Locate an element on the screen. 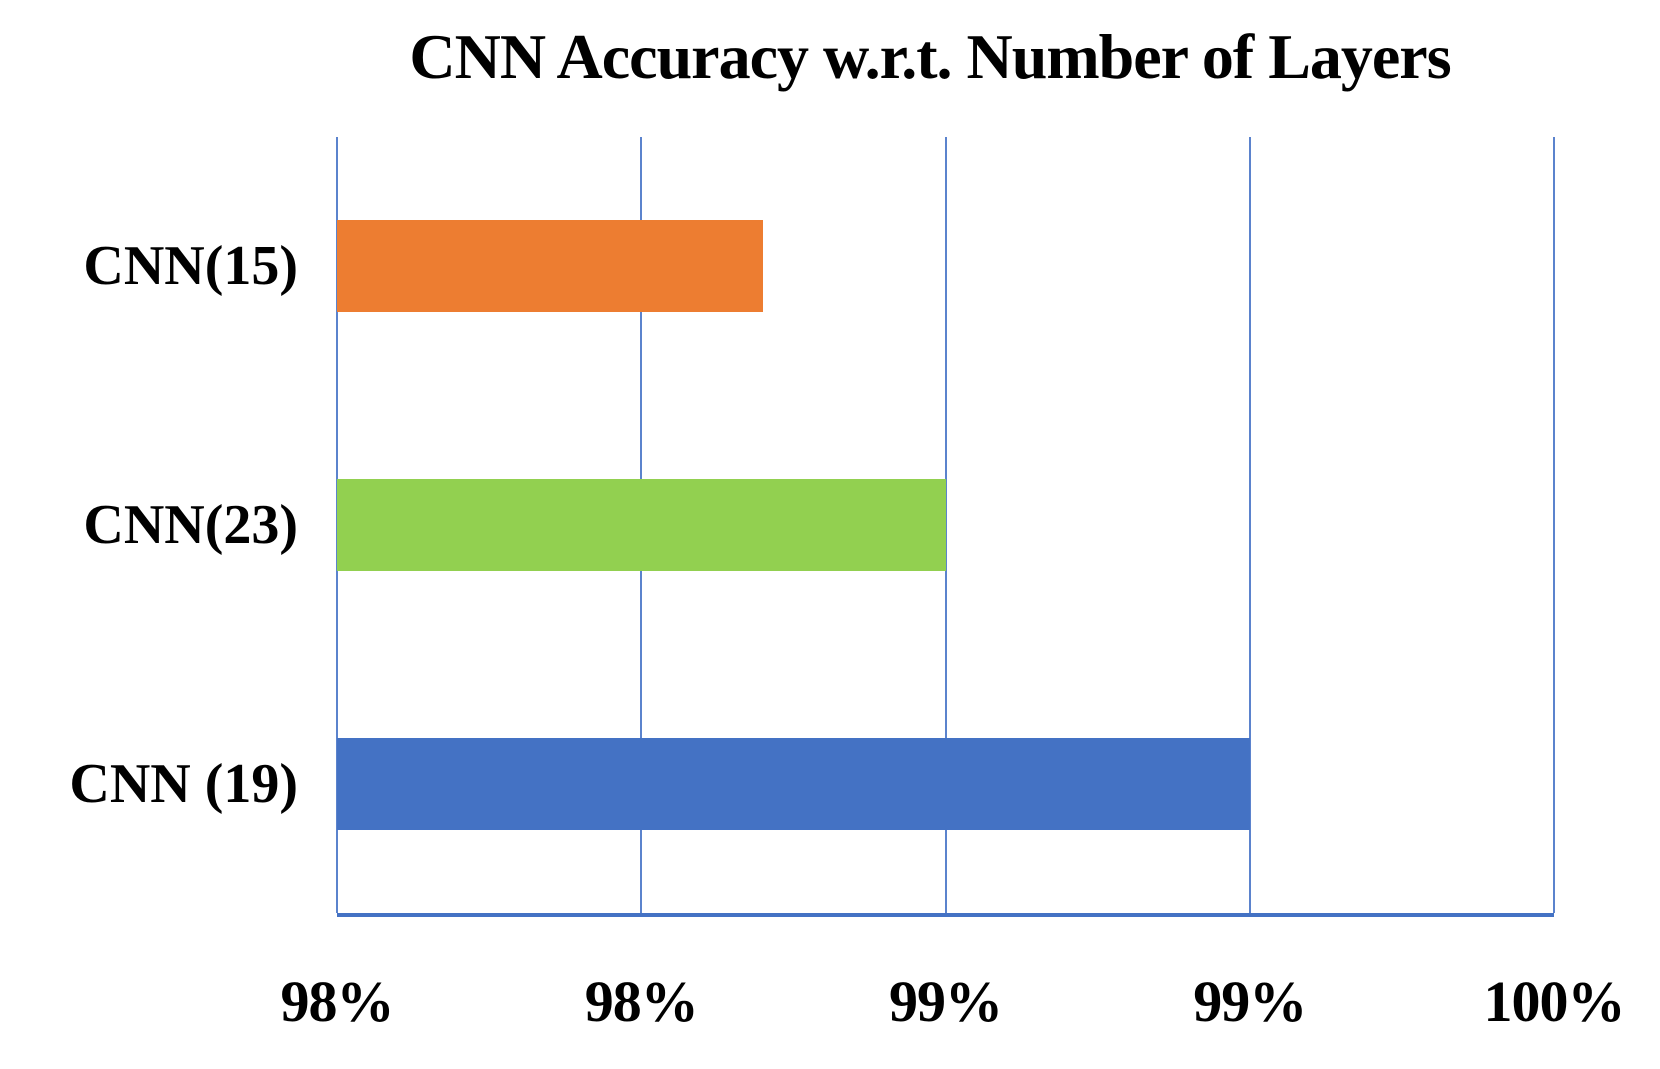 The height and width of the screenshot is (1069, 1660). category-label-cnn-23: CNN(23) is located at coordinates (190, 525).